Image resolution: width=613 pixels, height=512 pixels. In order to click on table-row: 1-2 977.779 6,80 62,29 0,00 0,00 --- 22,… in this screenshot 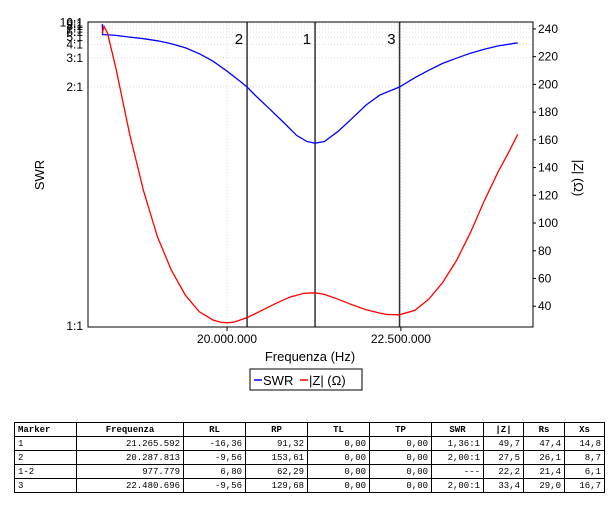, I will do `click(309, 471)`.